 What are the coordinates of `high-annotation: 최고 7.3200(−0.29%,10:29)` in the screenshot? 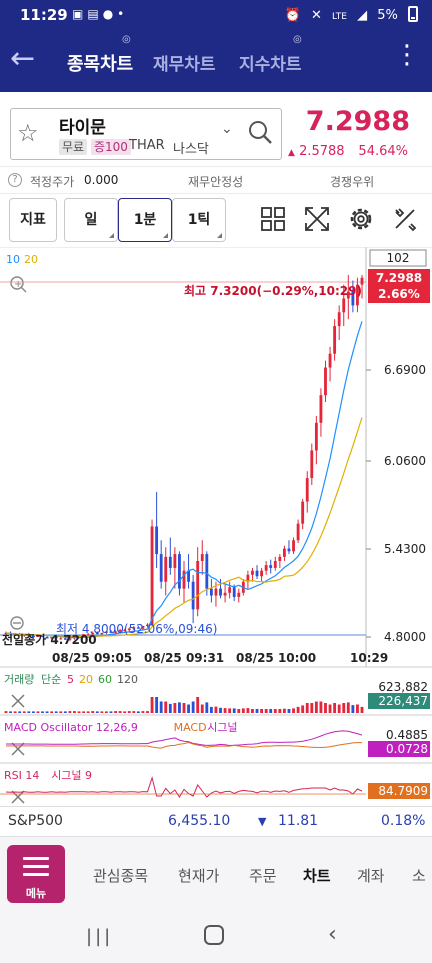 It's located at (273, 290).